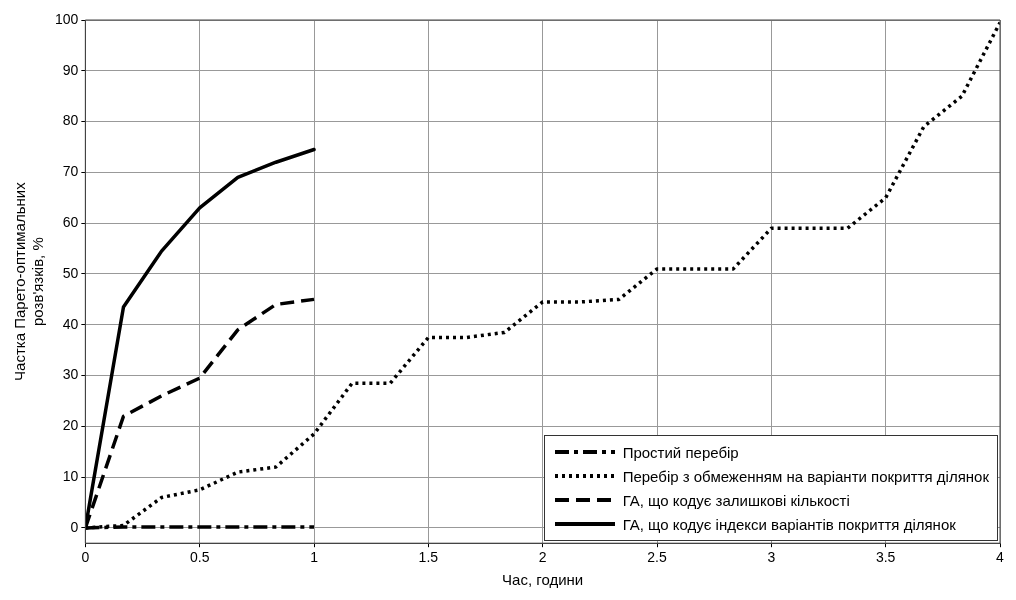 The width and height of the screenshot is (1016, 600). Describe the element at coordinates (680, 452) in the screenshot. I see `legend-label: Простий перебір` at that location.